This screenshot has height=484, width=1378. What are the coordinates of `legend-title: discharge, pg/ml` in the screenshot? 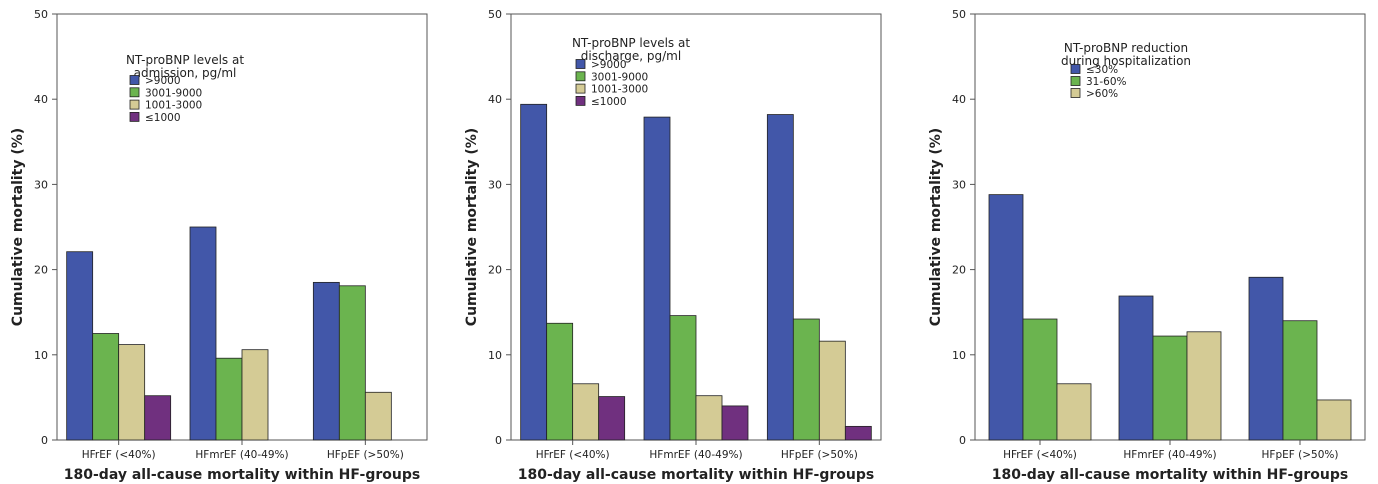 It's located at (631, 56).